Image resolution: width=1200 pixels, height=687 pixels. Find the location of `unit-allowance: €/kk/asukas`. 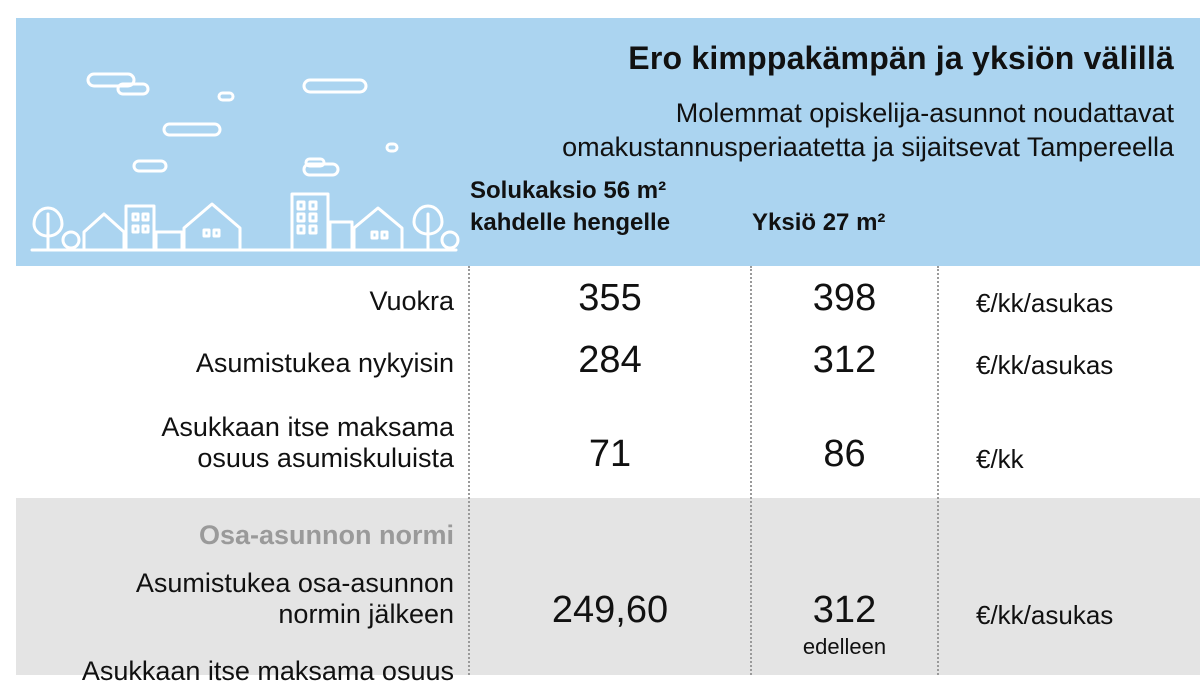

unit-allowance: €/kk/asukas is located at coordinates (1045, 365).